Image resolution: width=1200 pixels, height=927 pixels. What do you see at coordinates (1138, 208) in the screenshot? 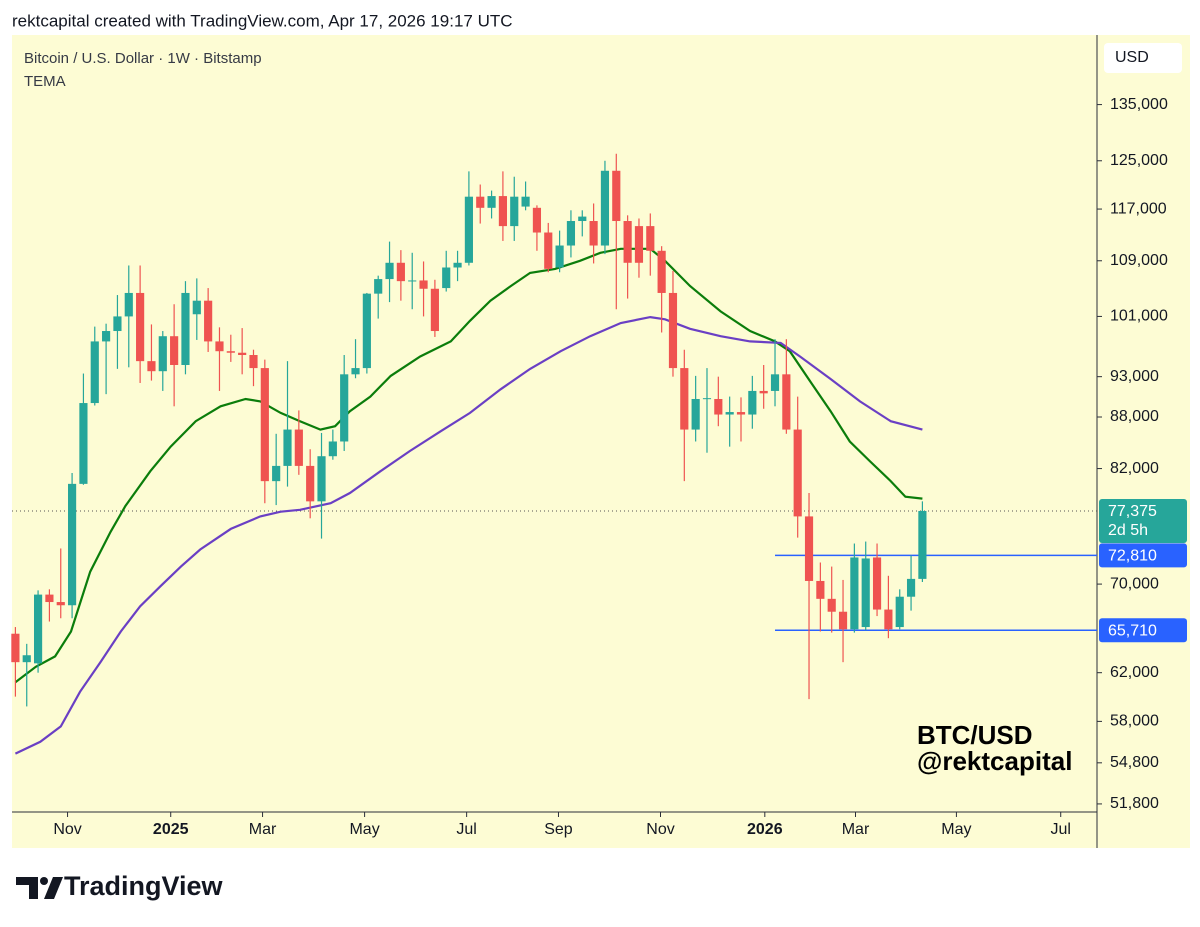
I see `y-tick-label: 117,000` at bounding box center [1138, 208].